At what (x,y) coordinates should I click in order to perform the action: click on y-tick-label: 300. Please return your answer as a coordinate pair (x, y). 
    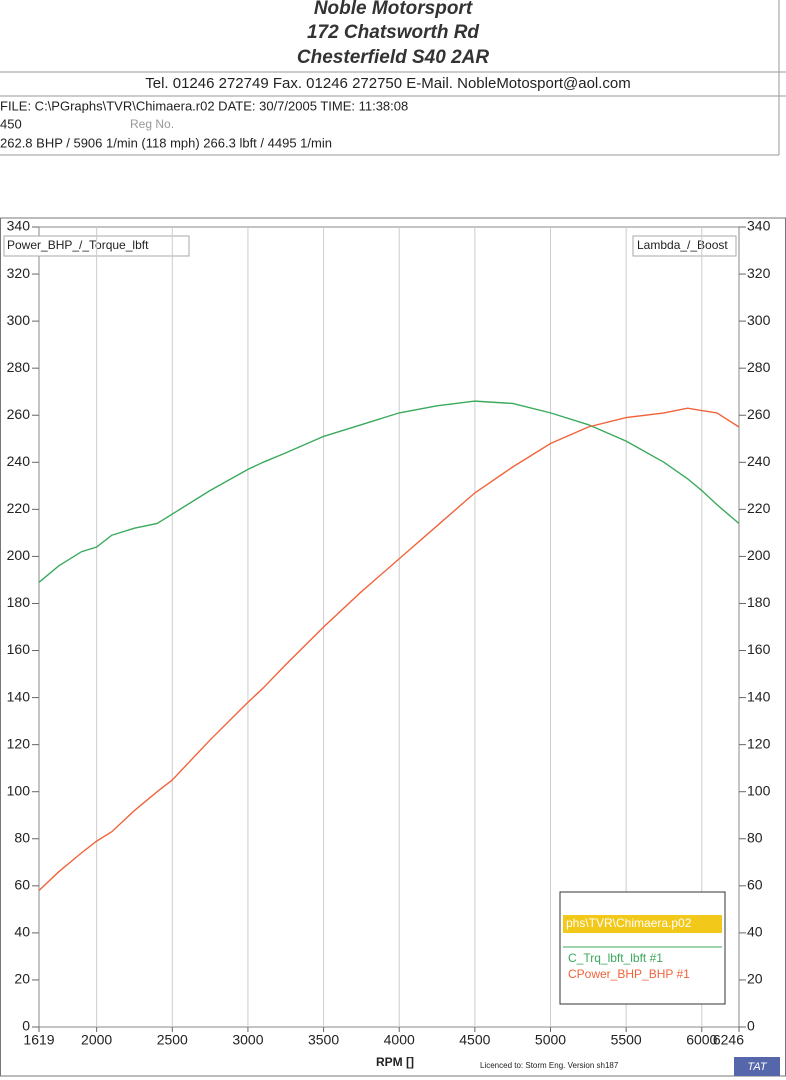
    Looking at the image, I should click on (19, 320).